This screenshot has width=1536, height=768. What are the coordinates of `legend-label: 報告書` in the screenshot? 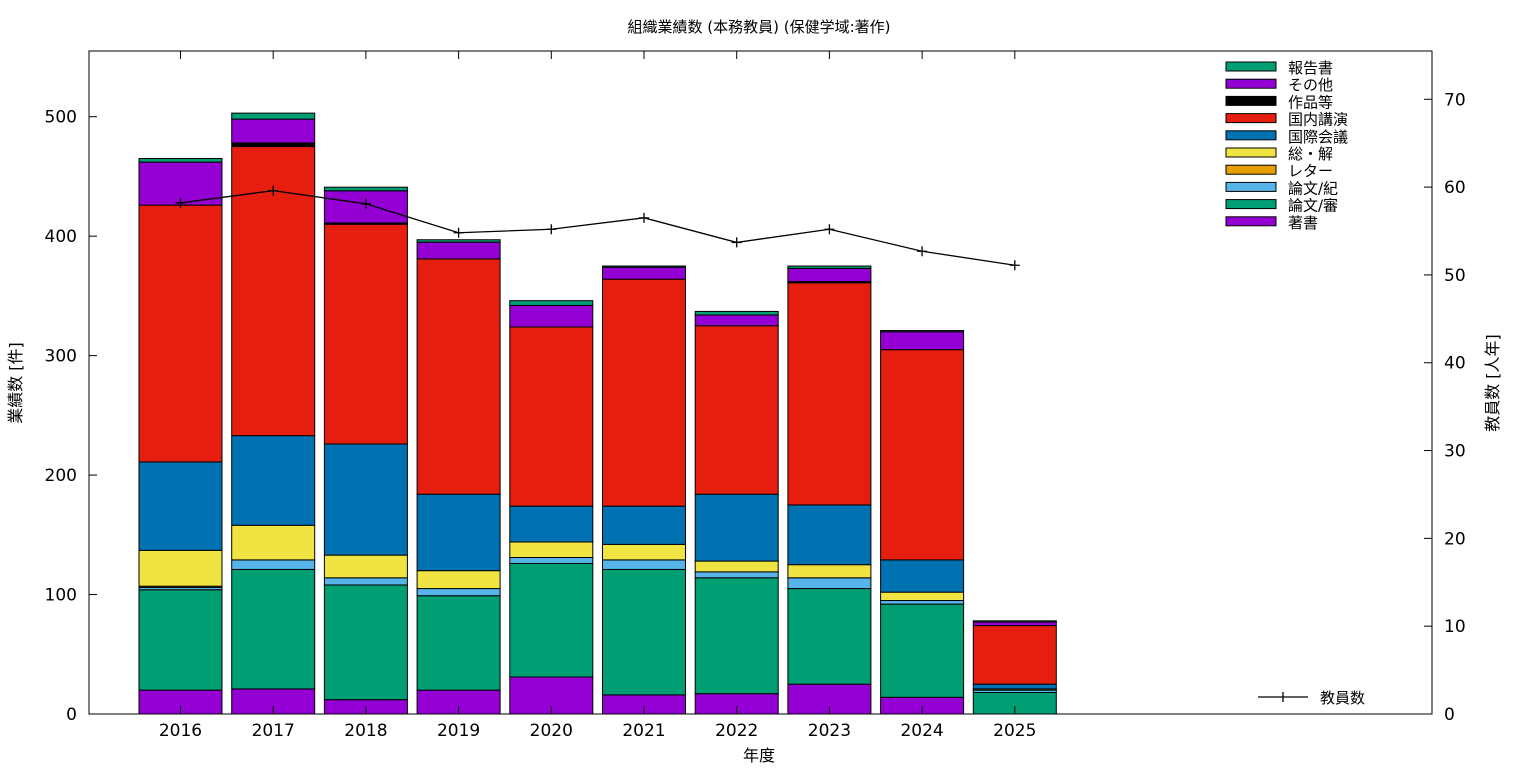 It's located at (1310, 68).